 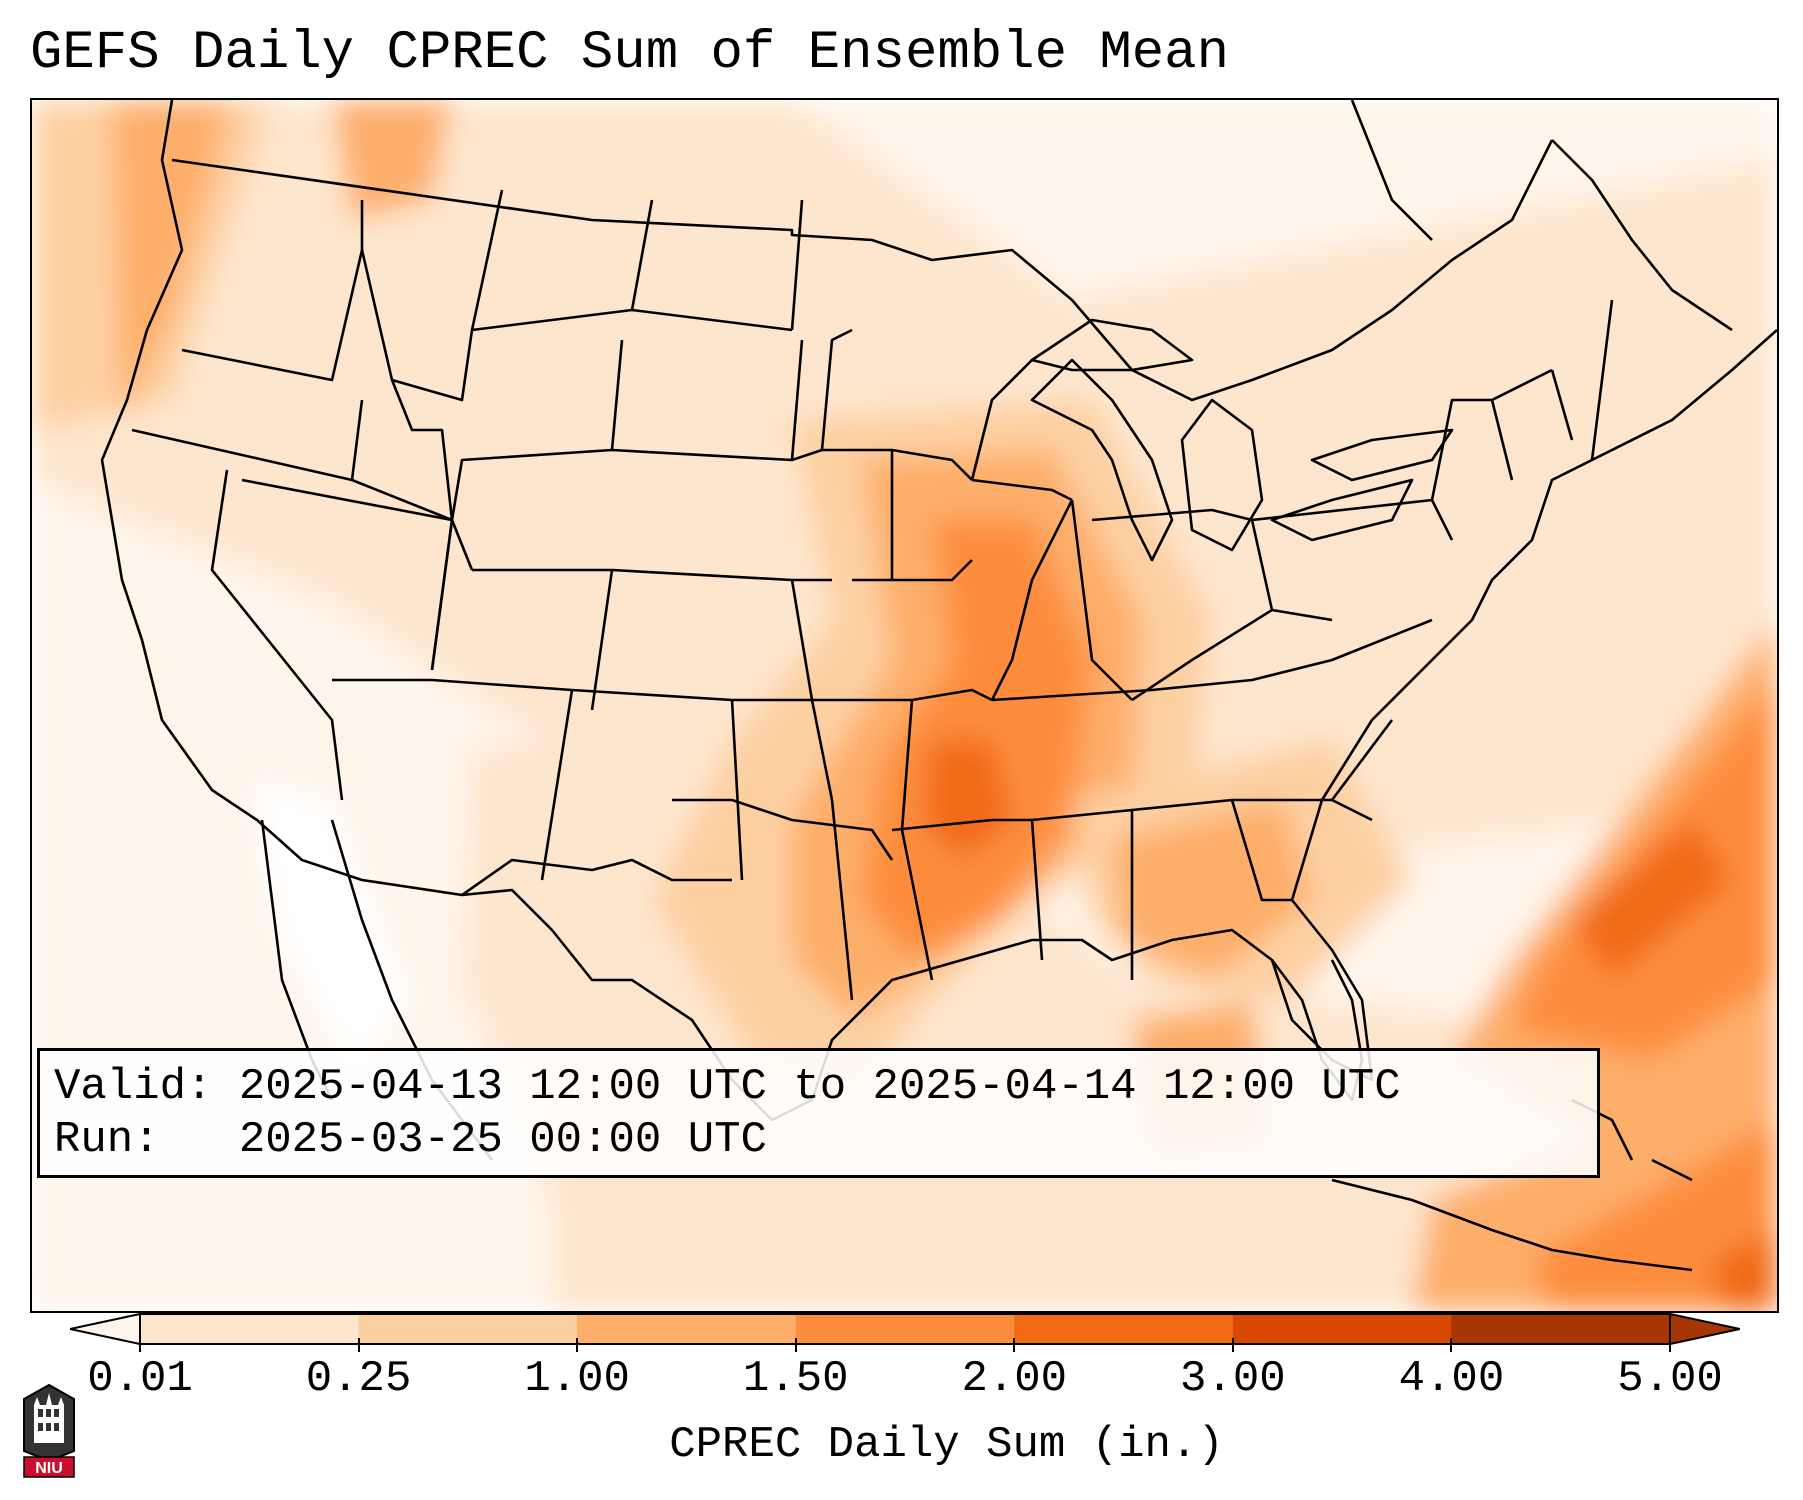 I want to click on colorbar-tick-label: 0.25, so click(x=358, y=1379).